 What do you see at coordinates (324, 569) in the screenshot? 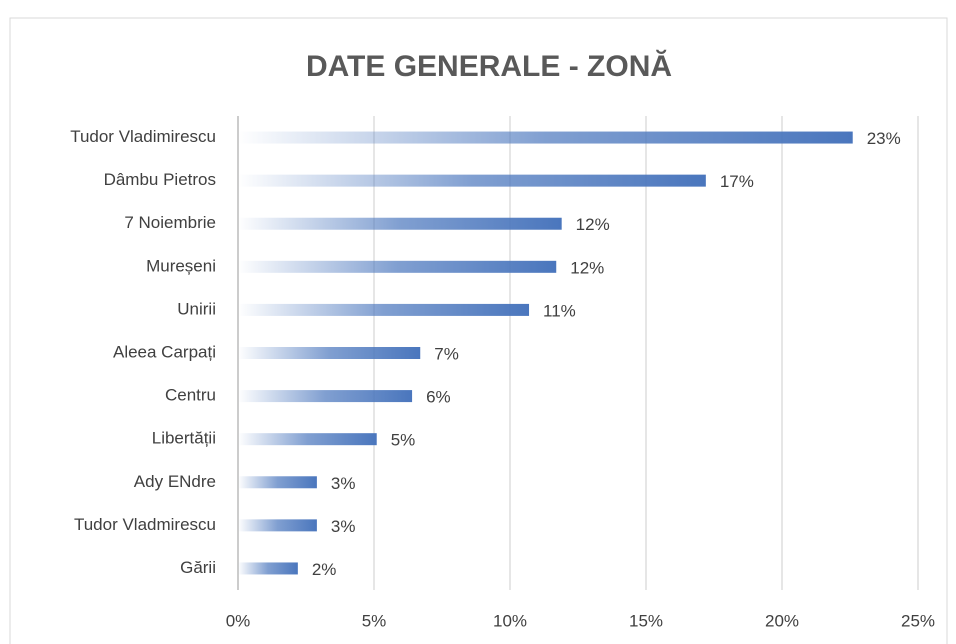
I see `data-label: 2%` at bounding box center [324, 569].